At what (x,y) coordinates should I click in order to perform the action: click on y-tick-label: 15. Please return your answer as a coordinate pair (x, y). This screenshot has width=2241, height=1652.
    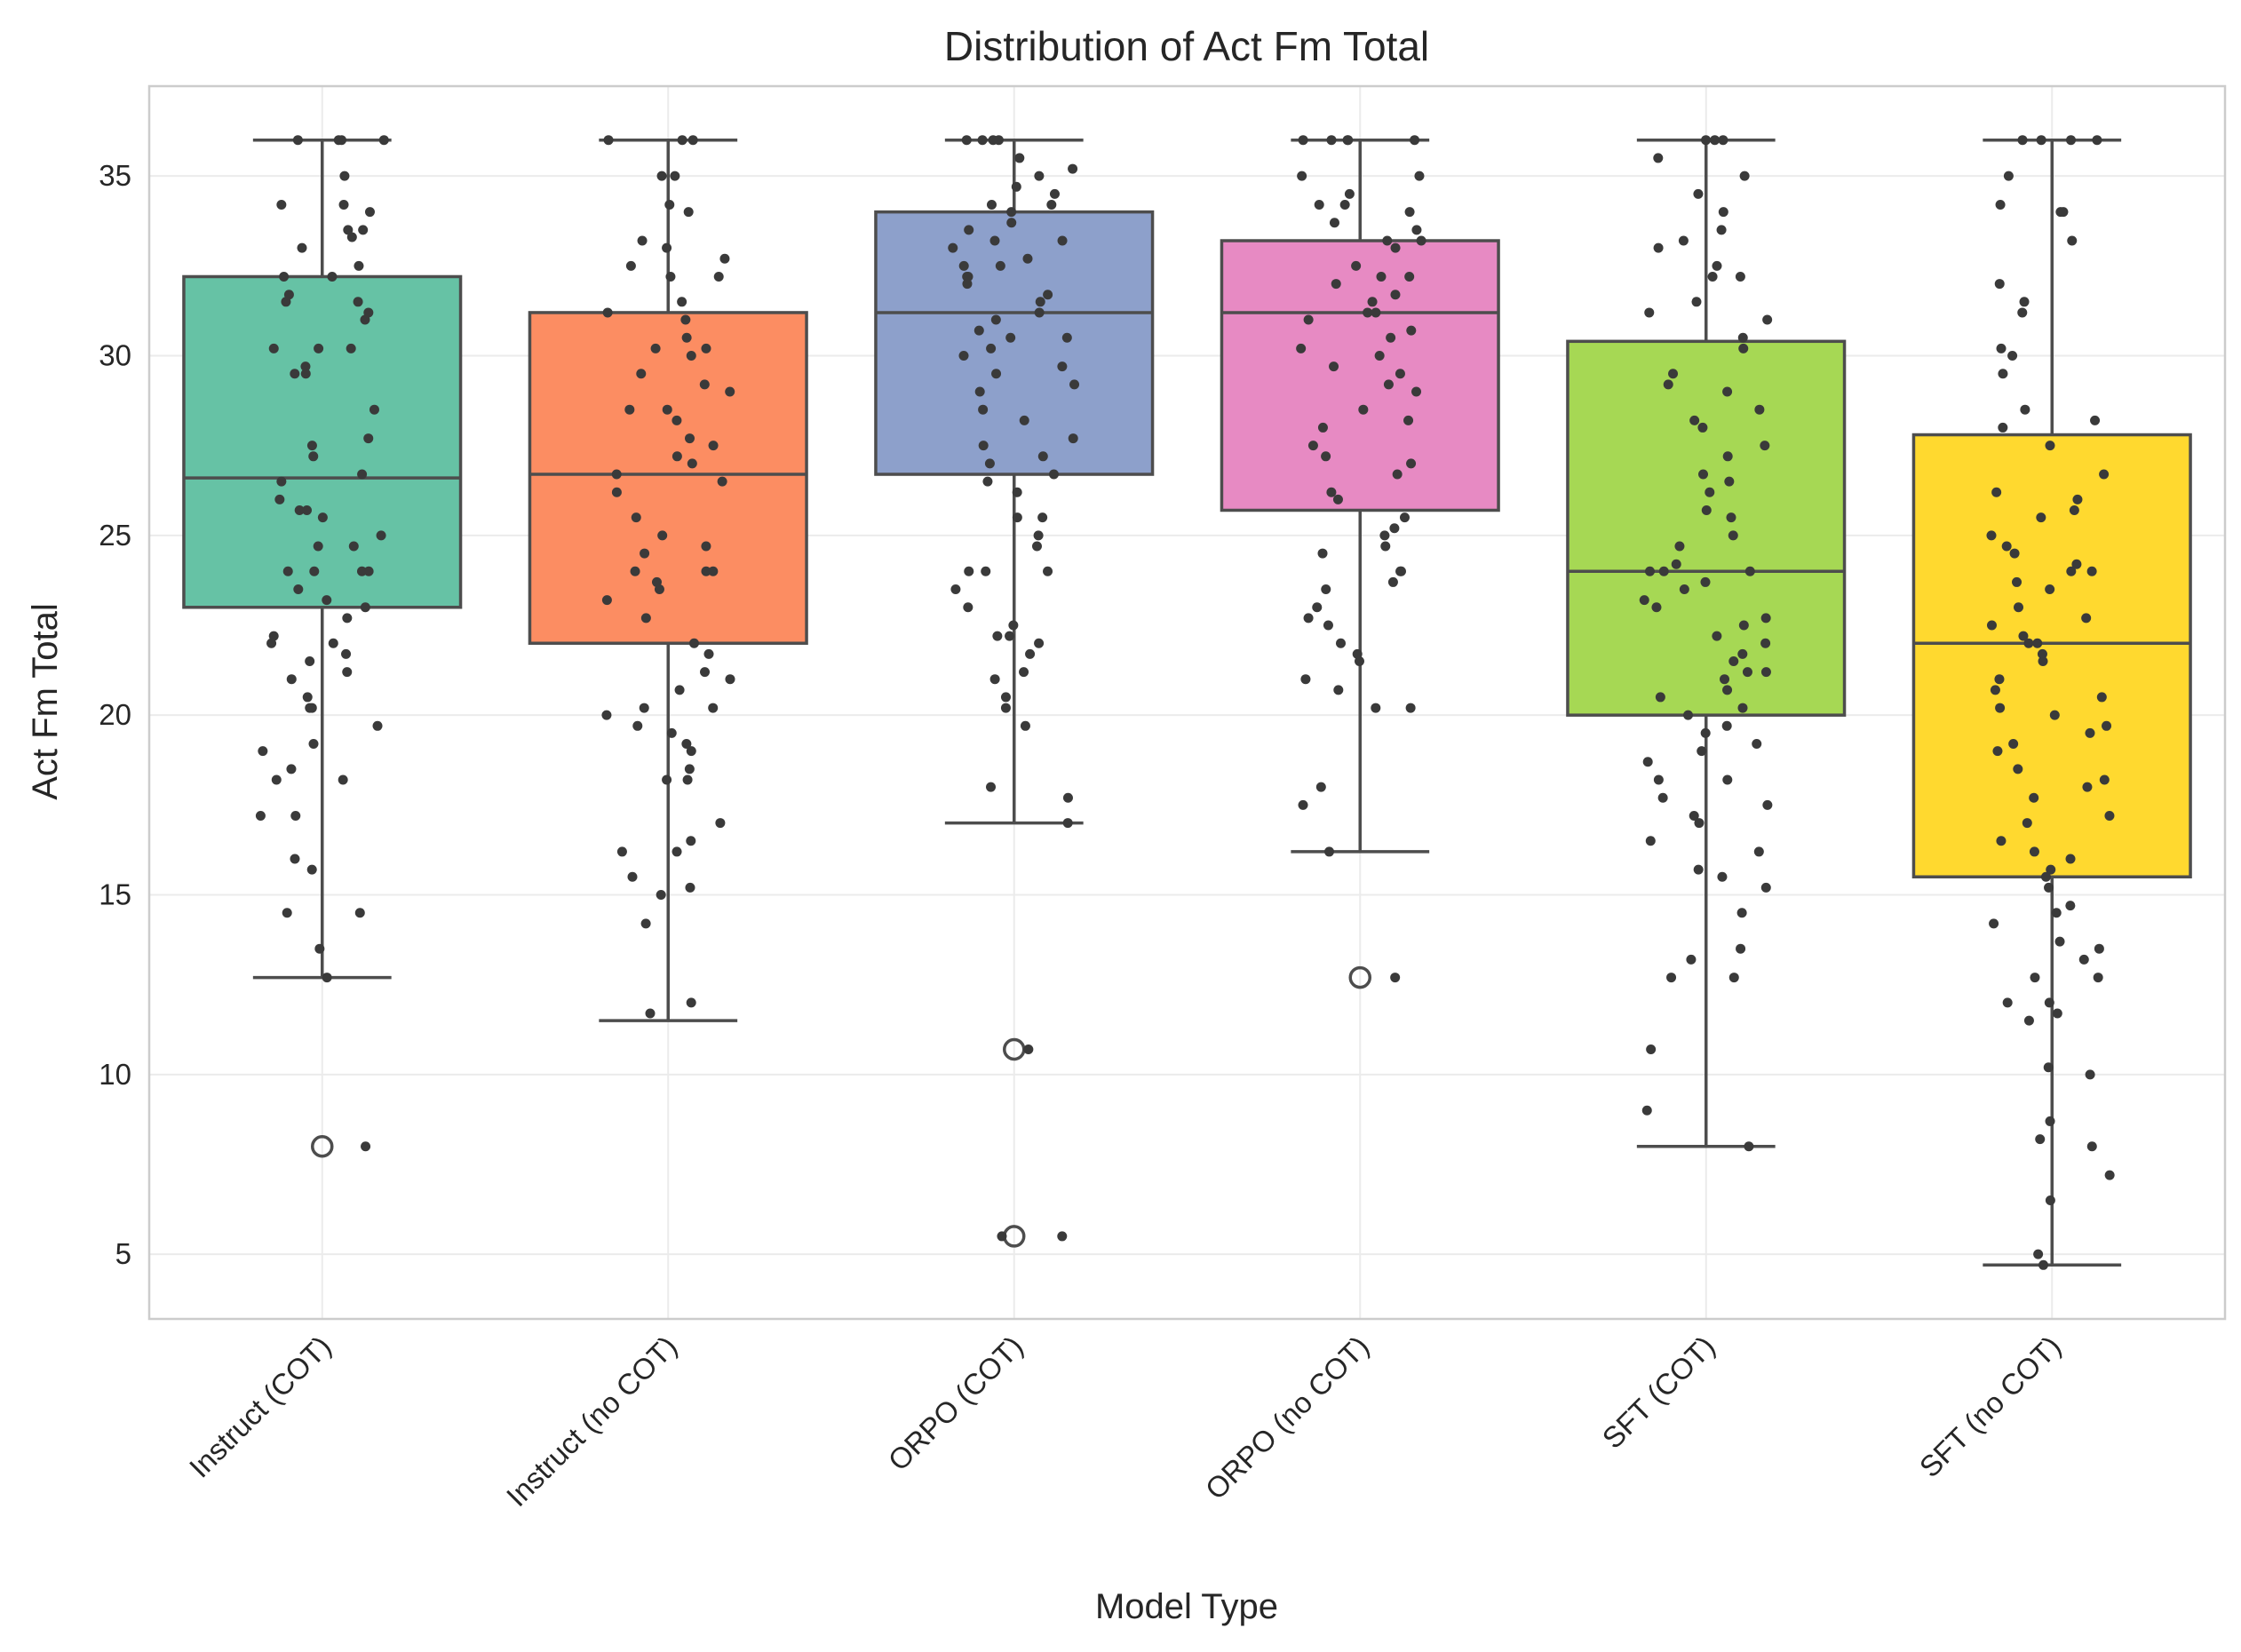
    Looking at the image, I should click on (115, 894).